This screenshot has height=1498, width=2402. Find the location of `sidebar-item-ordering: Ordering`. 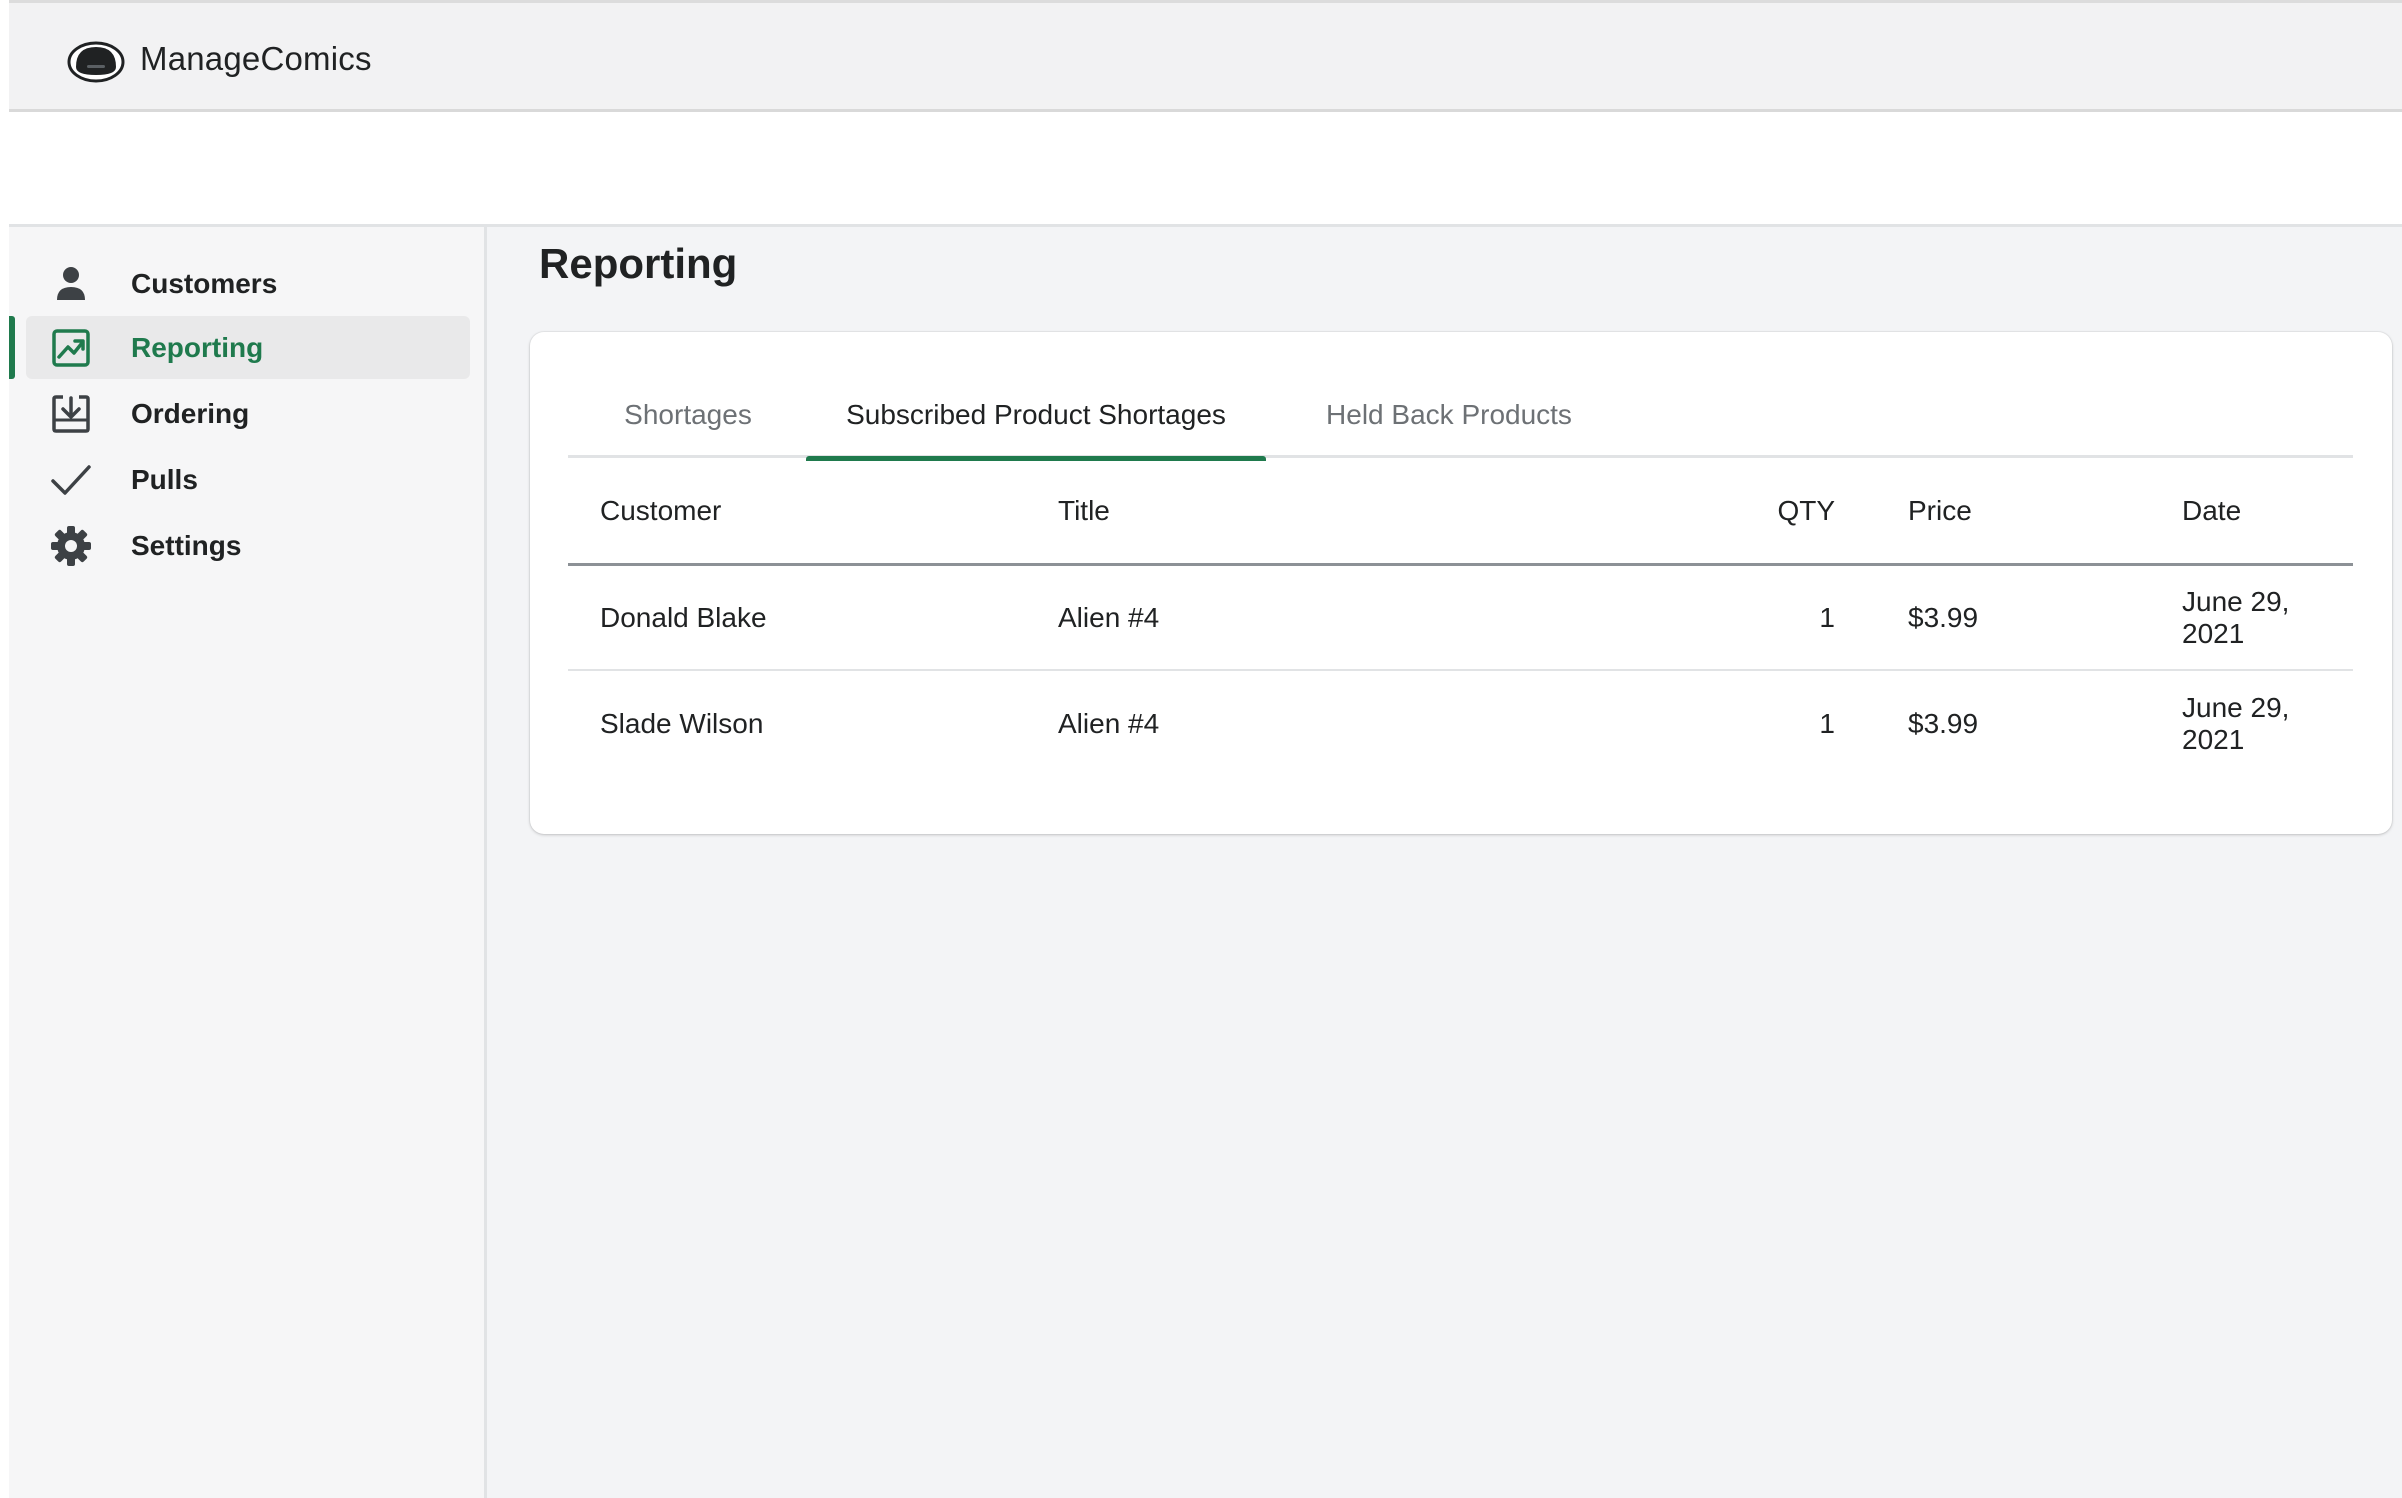

sidebar-item-ordering: Ordering is located at coordinates (248, 413).